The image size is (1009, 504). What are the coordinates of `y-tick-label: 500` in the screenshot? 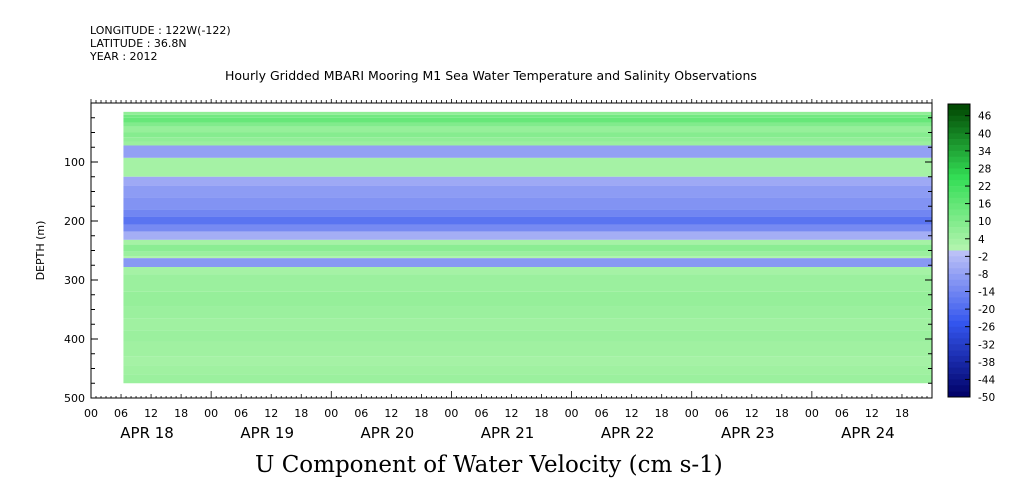 It's located at (74, 398).